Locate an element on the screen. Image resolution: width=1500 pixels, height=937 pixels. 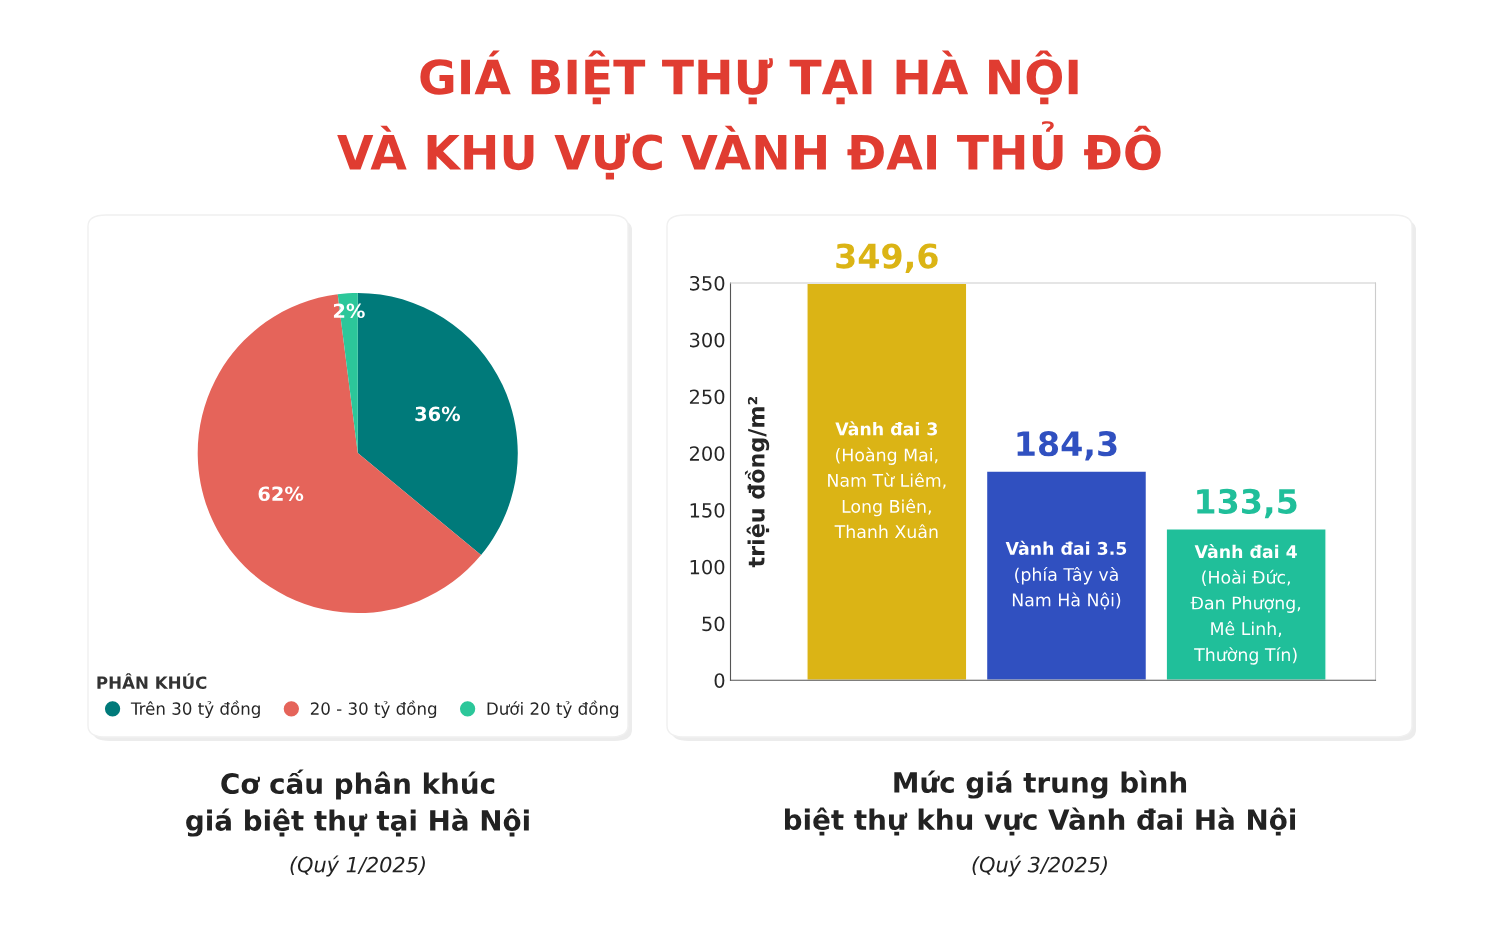
y-tick-label: 200 is located at coordinates (707, 453).